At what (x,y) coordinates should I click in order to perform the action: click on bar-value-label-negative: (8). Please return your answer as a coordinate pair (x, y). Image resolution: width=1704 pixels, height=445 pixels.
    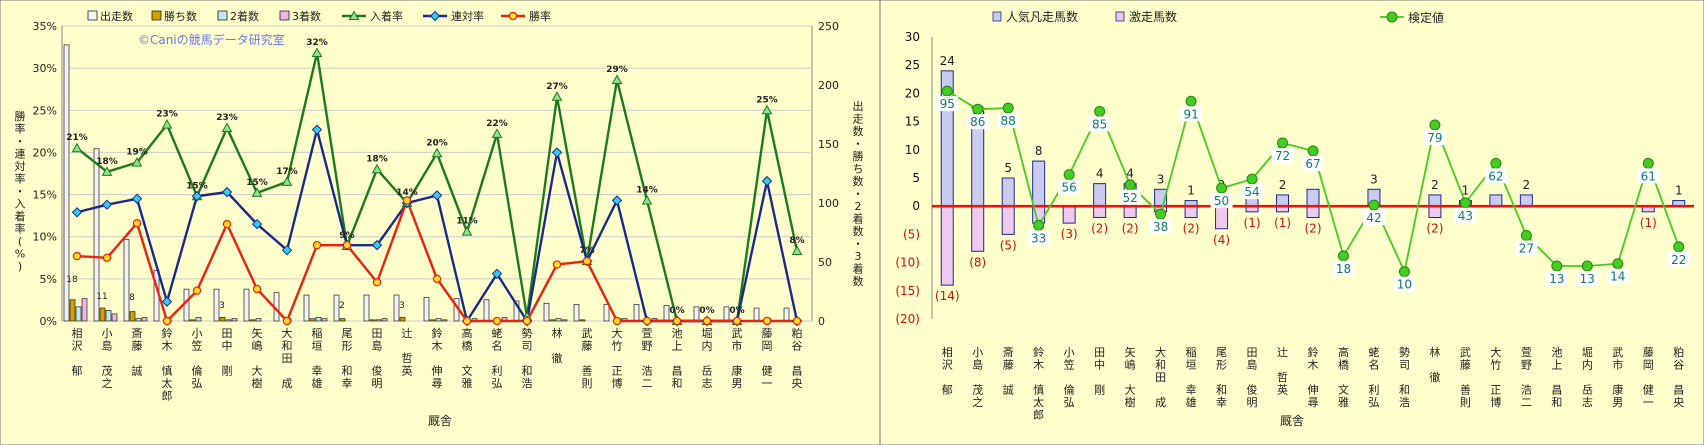
    Looking at the image, I should click on (977, 262).